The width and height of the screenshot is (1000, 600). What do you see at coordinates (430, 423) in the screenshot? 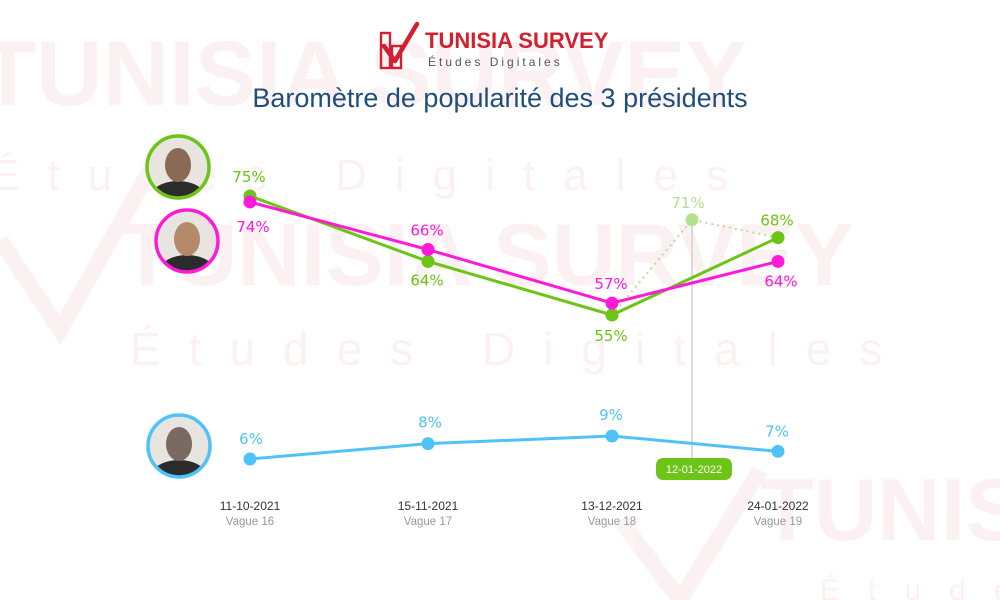
I see `data-label-blue: 8%` at bounding box center [430, 423].